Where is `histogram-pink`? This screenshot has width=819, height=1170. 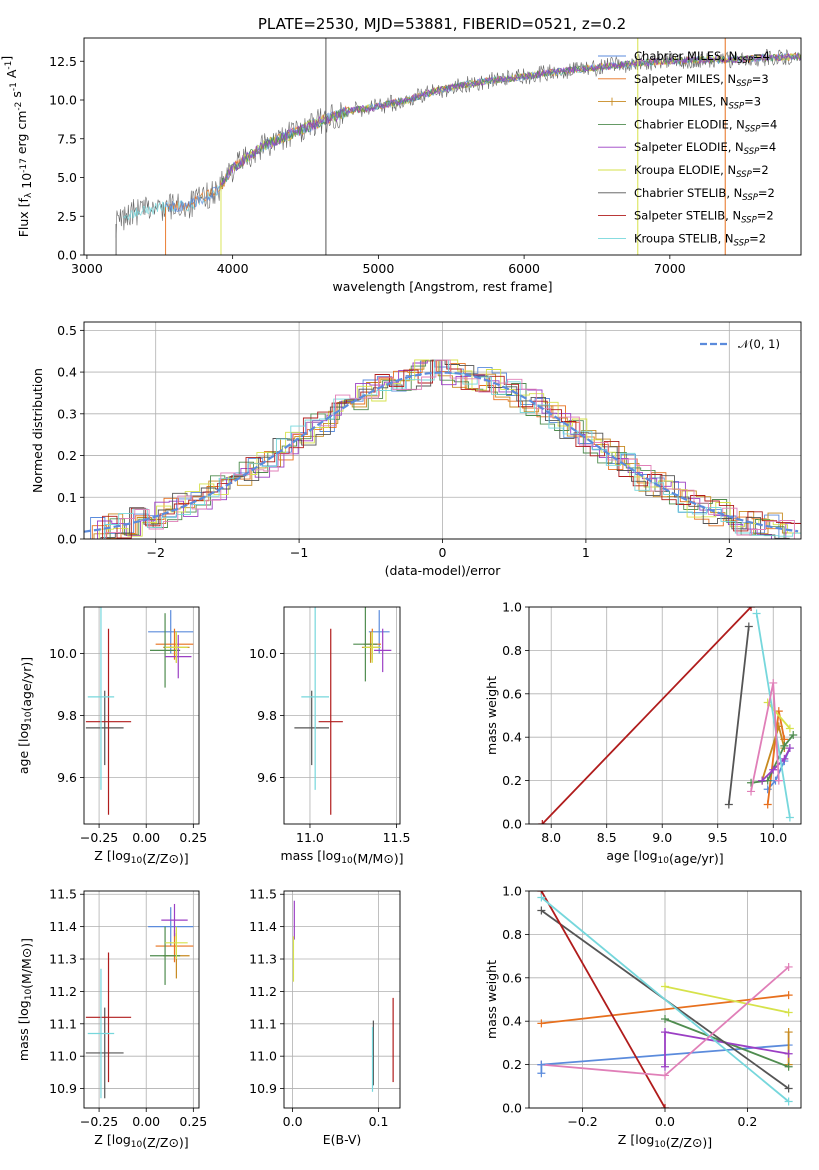 histogram-pink is located at coordinates (446, 449).